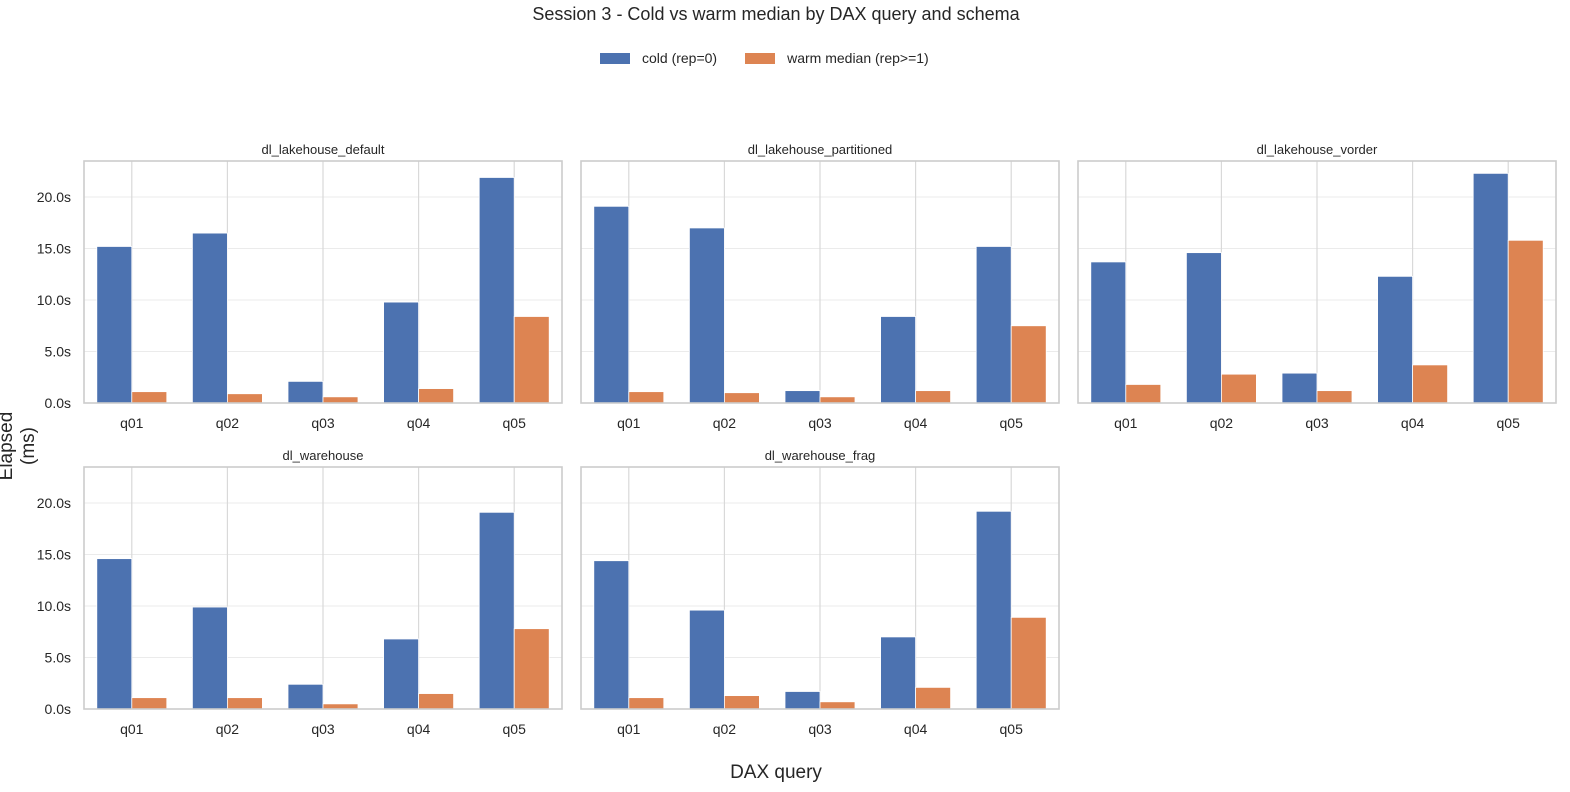  What do you see at coordinates (993, 325) in the screenshot?
I see `panel-2-bar-cold-q05` at bounding box center [993, 325].